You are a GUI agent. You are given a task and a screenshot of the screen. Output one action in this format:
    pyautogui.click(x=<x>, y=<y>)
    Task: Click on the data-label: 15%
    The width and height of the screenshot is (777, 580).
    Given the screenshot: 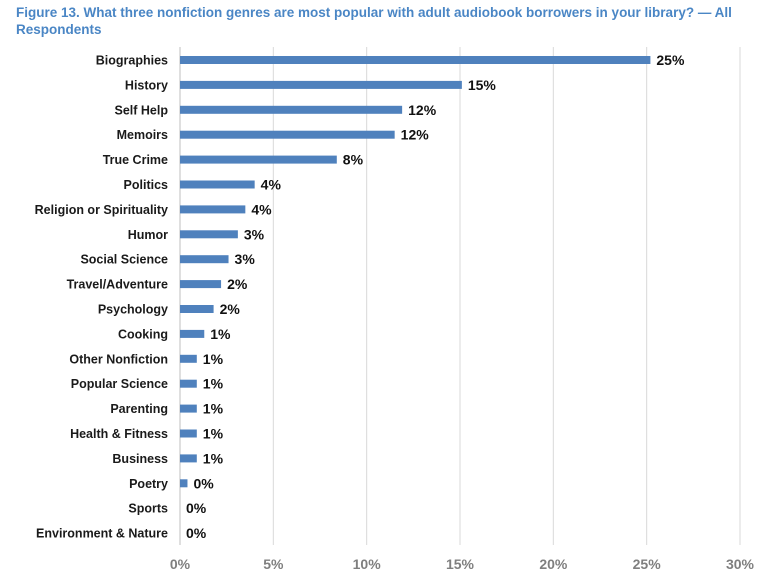 What is the action you would take?
    pyautogui.click(x=482, y=85)
    